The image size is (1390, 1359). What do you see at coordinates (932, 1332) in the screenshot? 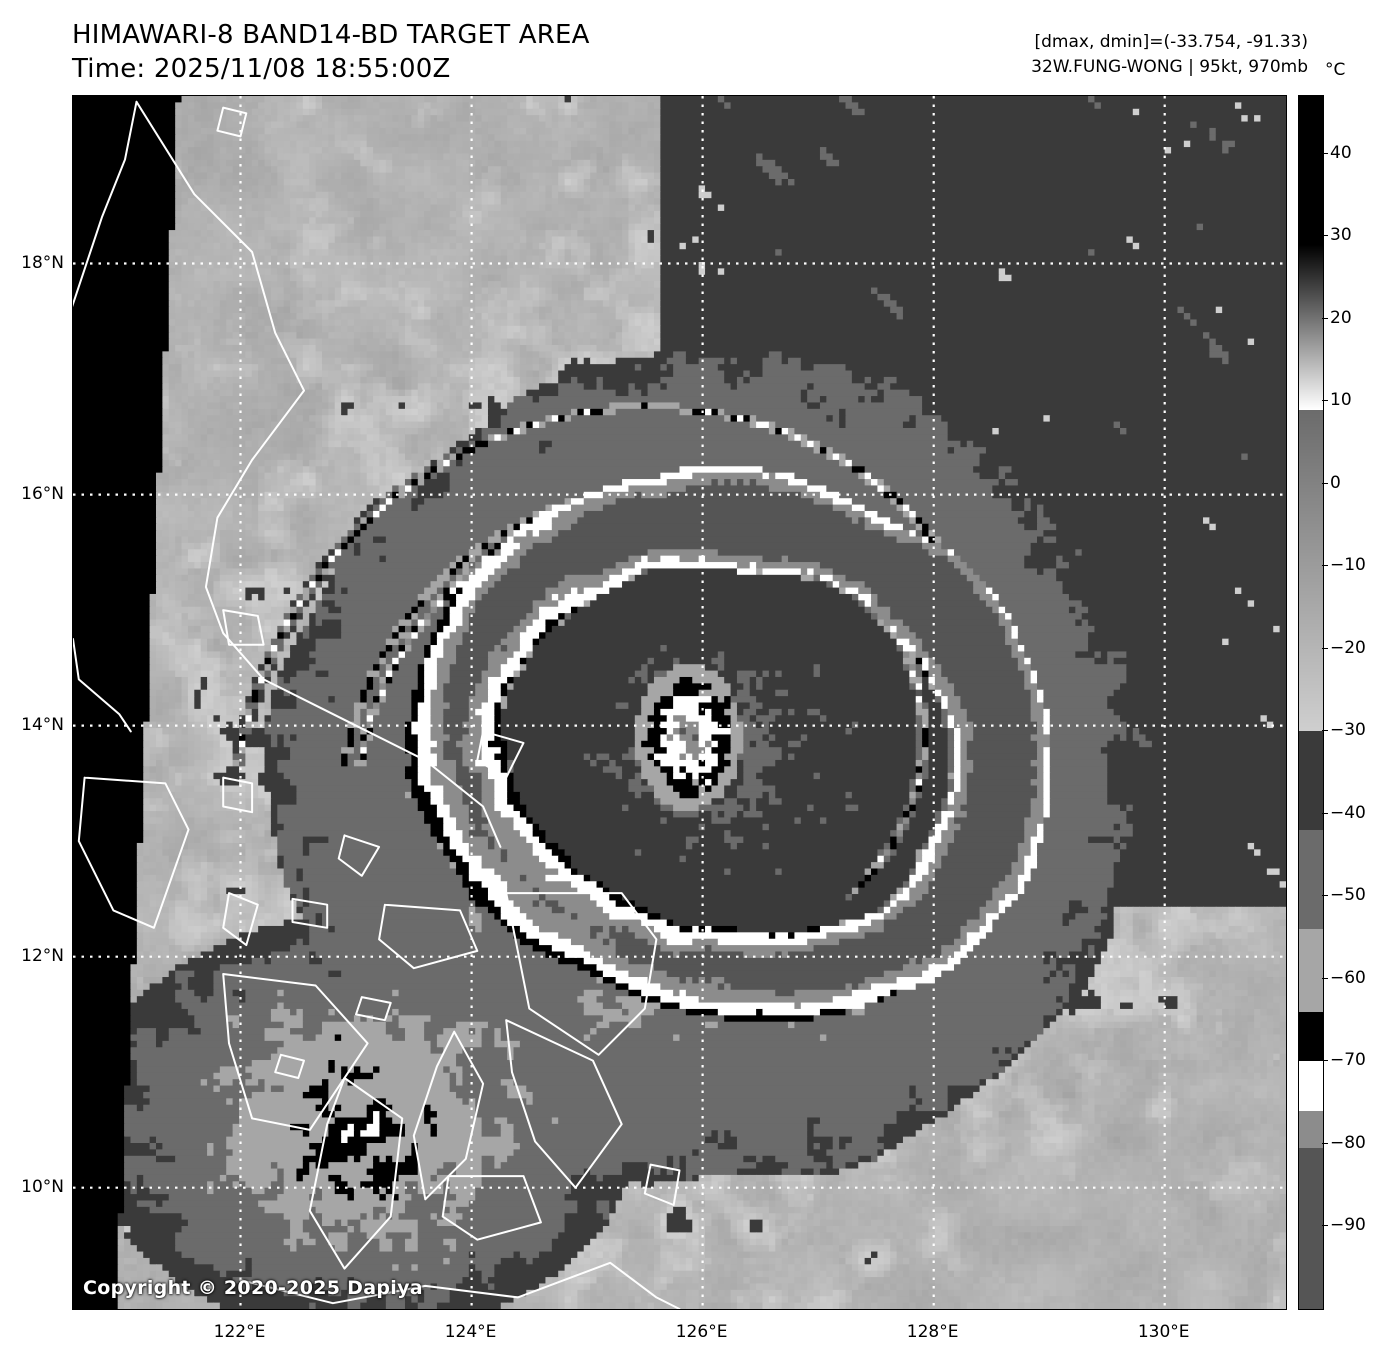
I see `lon-tick-3: 128°E` at bounding box center [932, 1332].